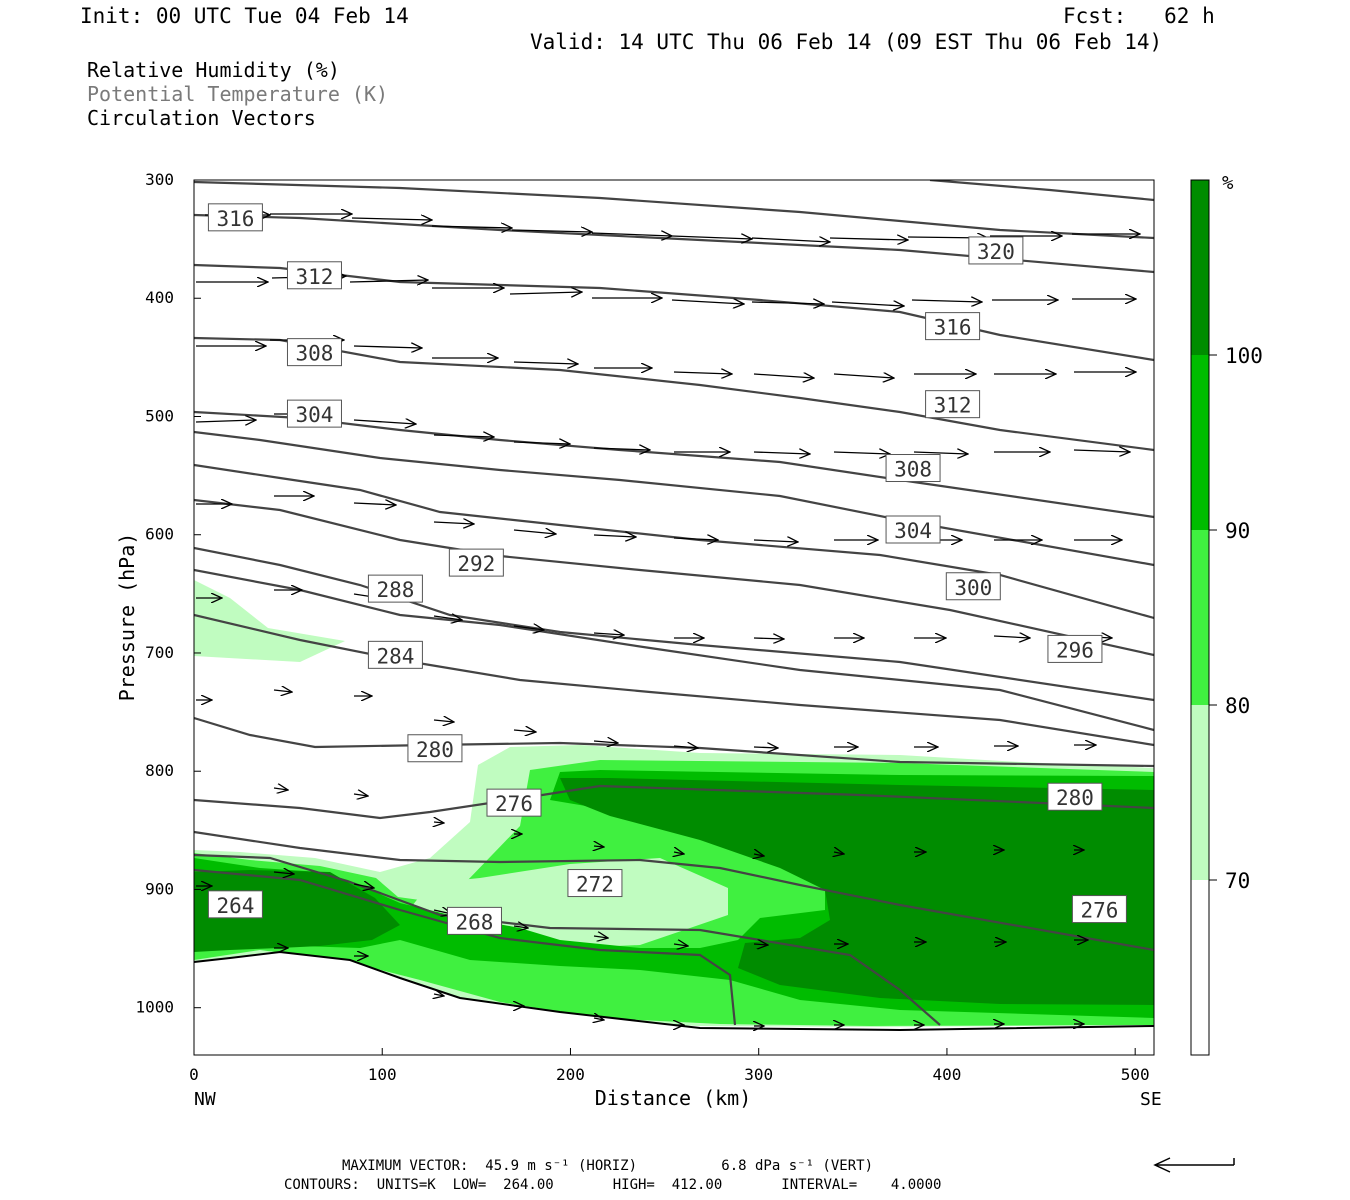 This screenshot has width=1350, height=1200. I want to click on contour-label-text: 288, so click(395, 590).